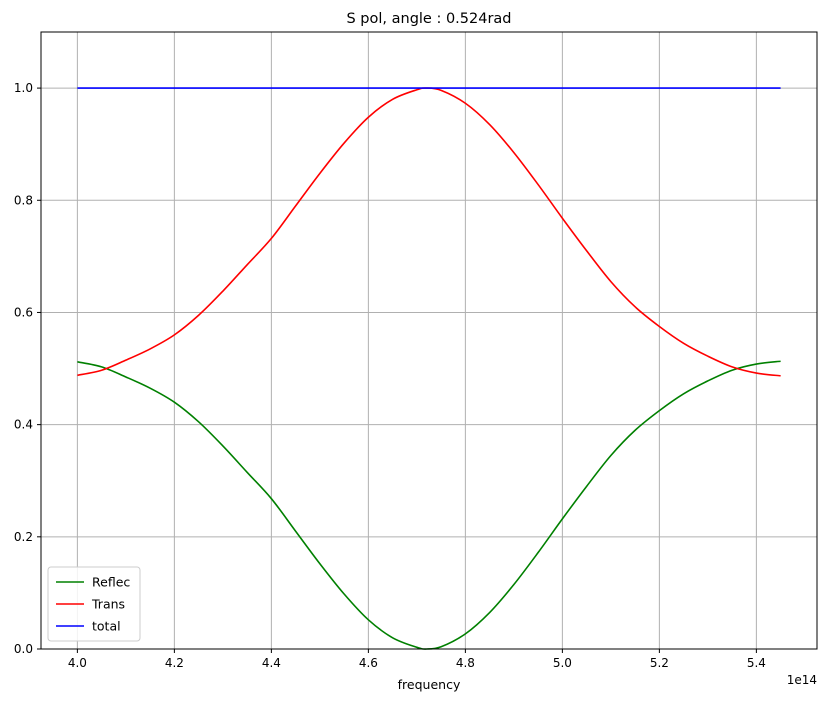  What do you see at coordinates (106, 626) in the screenshot?
I see `legend-label-total: total` at bounding box center [106, 626].